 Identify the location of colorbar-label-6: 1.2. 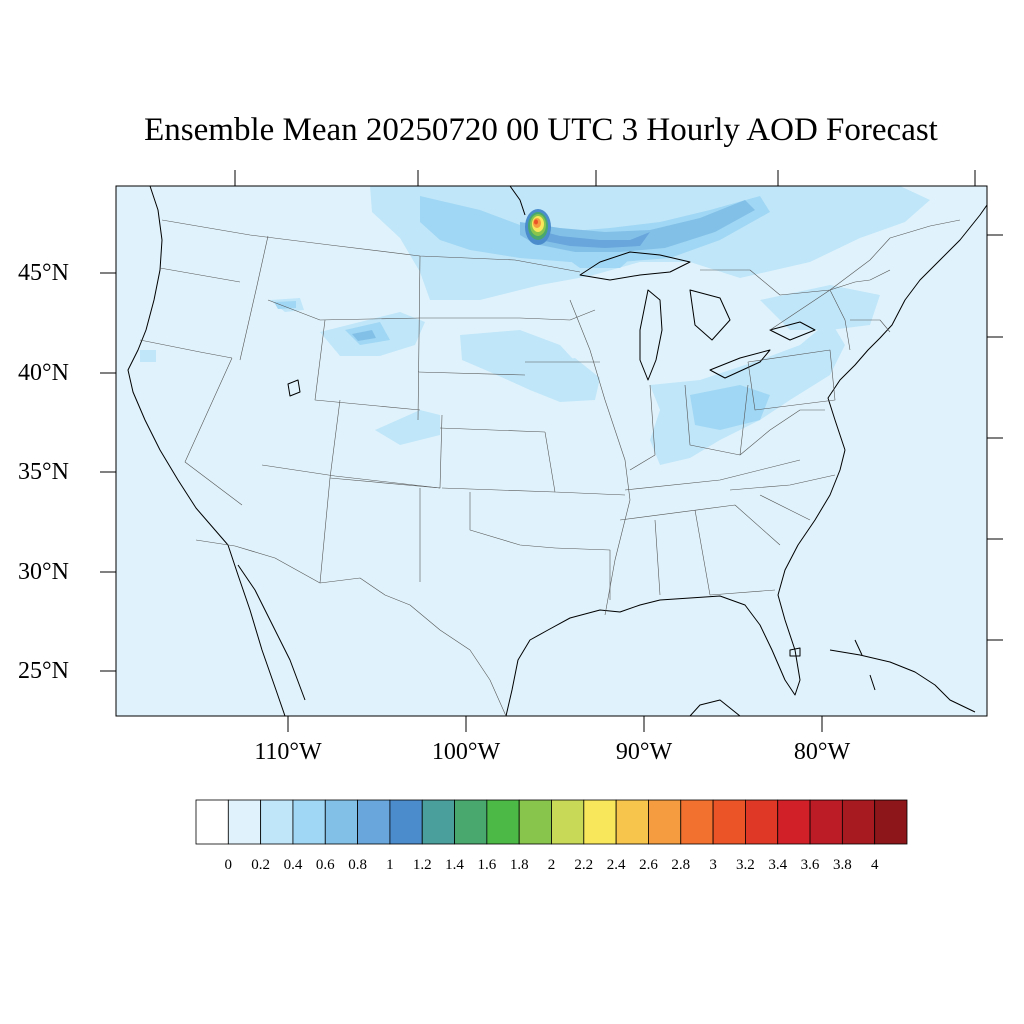
(422, 865).